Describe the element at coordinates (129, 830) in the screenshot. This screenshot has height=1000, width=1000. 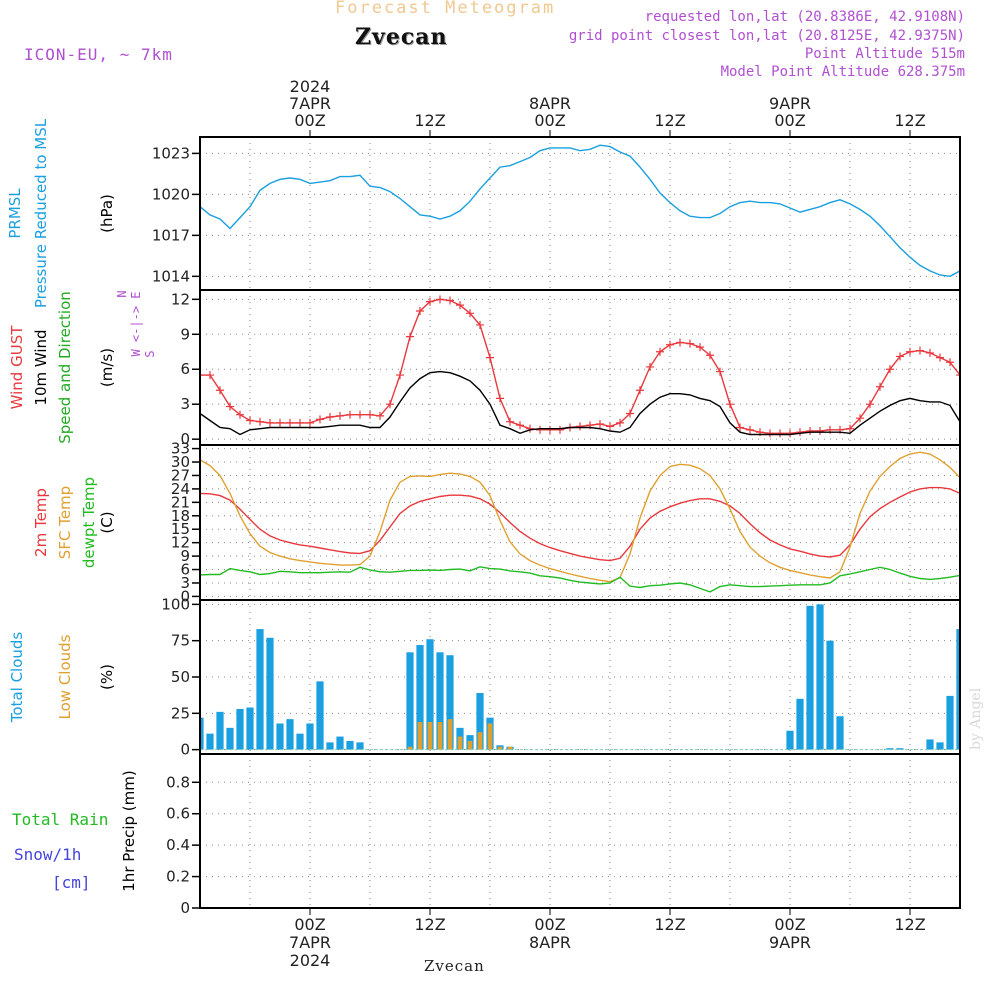
I see `axis-label: 1hr Precip (mm)` at that location.